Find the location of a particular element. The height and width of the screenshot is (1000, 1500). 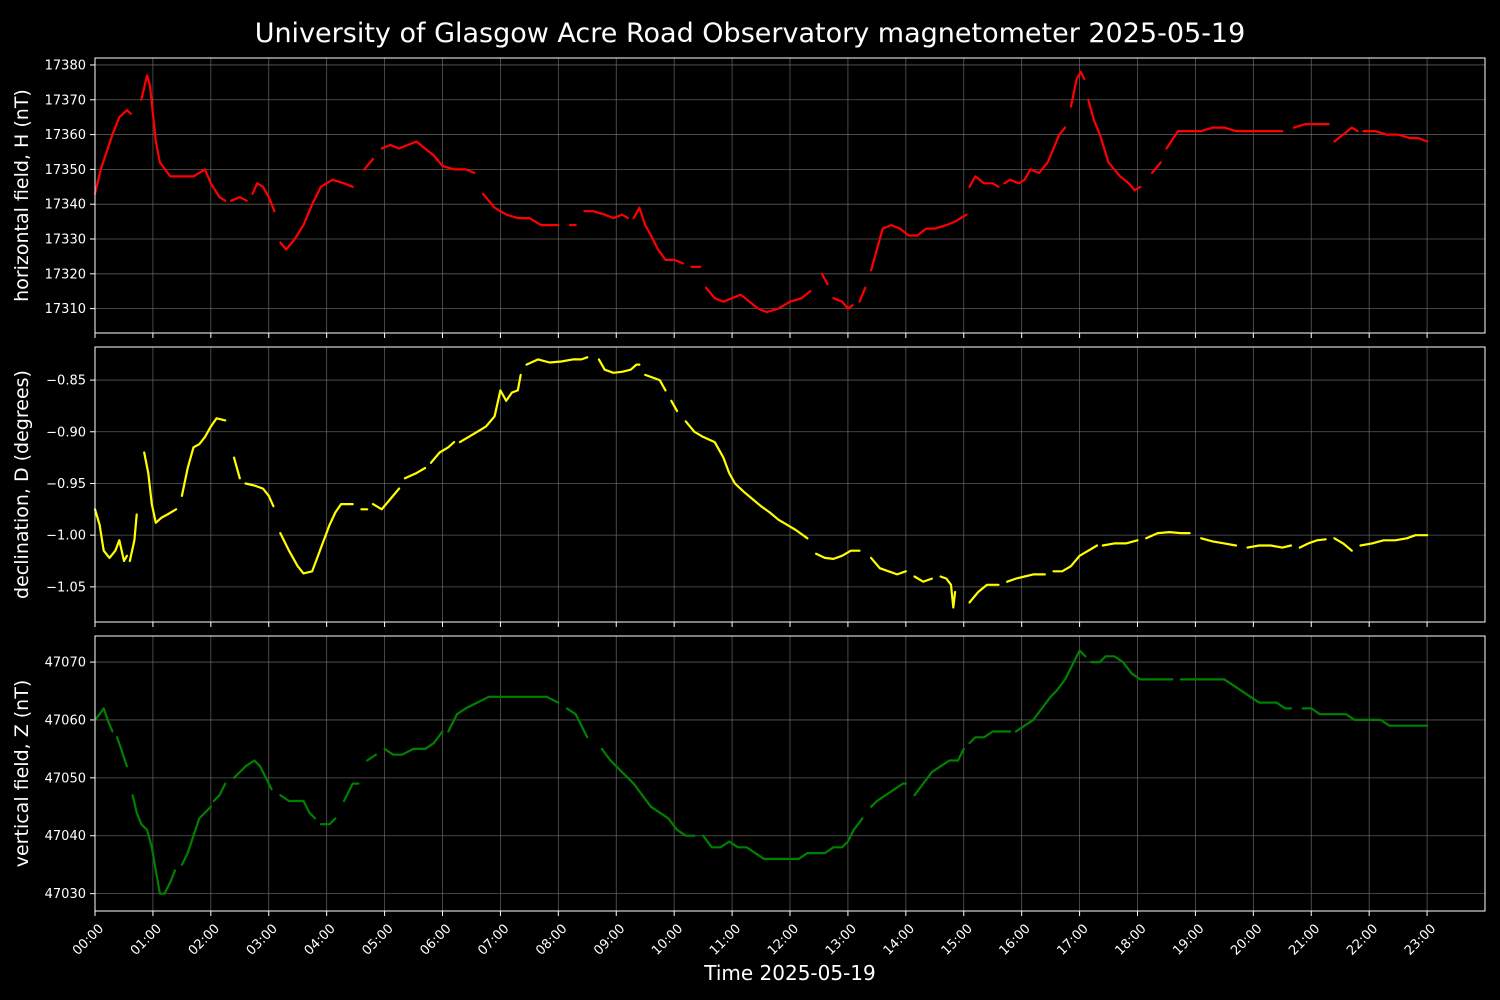

y-tick-label: 17340 is located at coordinates (65, 205).